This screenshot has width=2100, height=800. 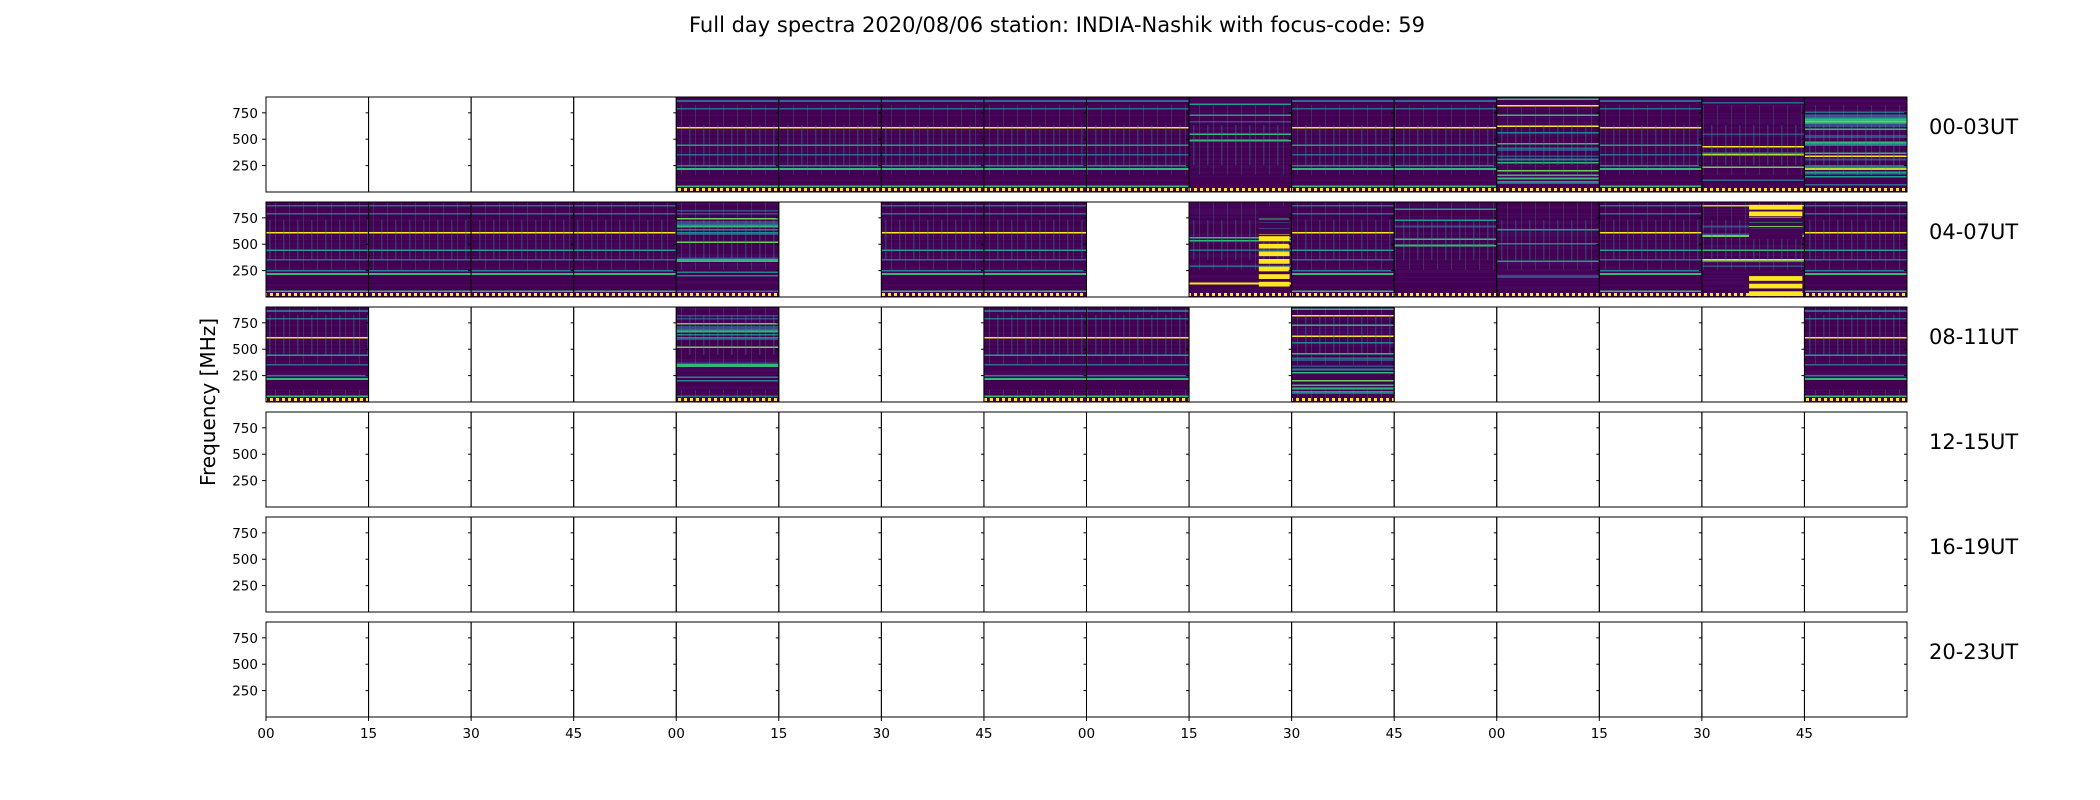 What do you see at coordinates (1973, 127) in the screenshot?
I see `row-time-label: 00-03UT` at bounding box center [1973, 127].